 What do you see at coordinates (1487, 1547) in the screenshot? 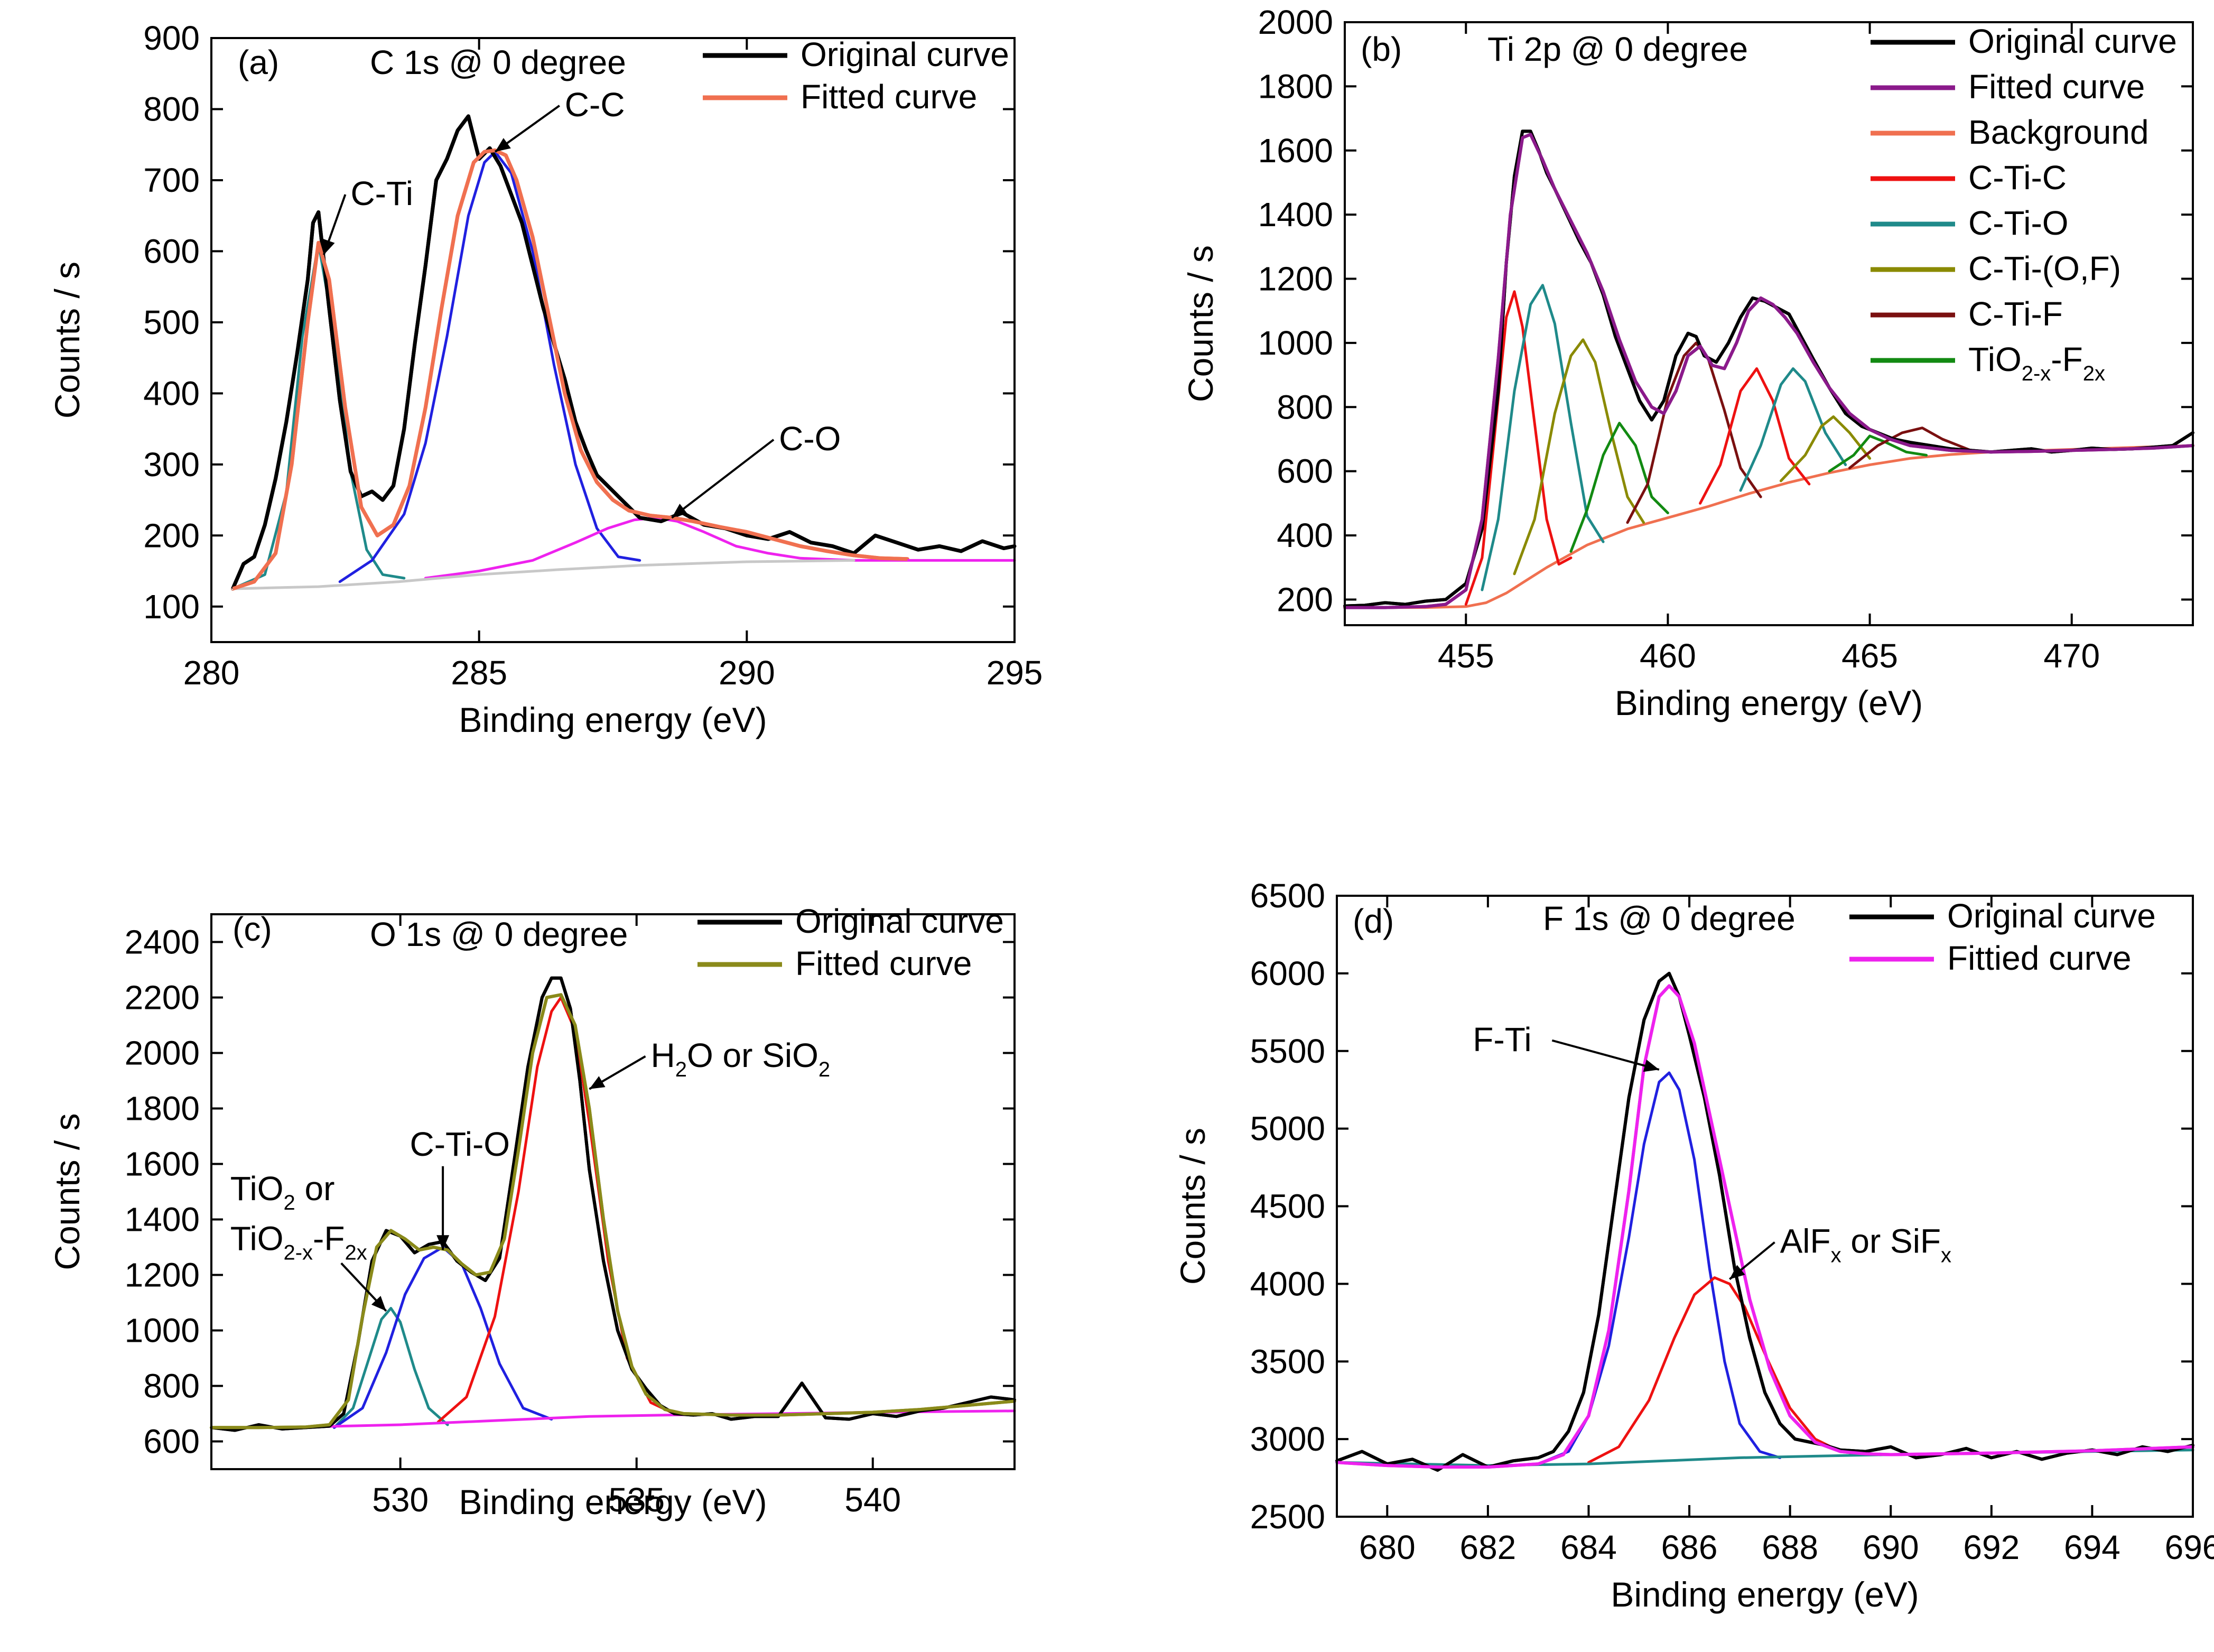
I see `x-tick-label: 682` at bounding box center [1487, 1547].